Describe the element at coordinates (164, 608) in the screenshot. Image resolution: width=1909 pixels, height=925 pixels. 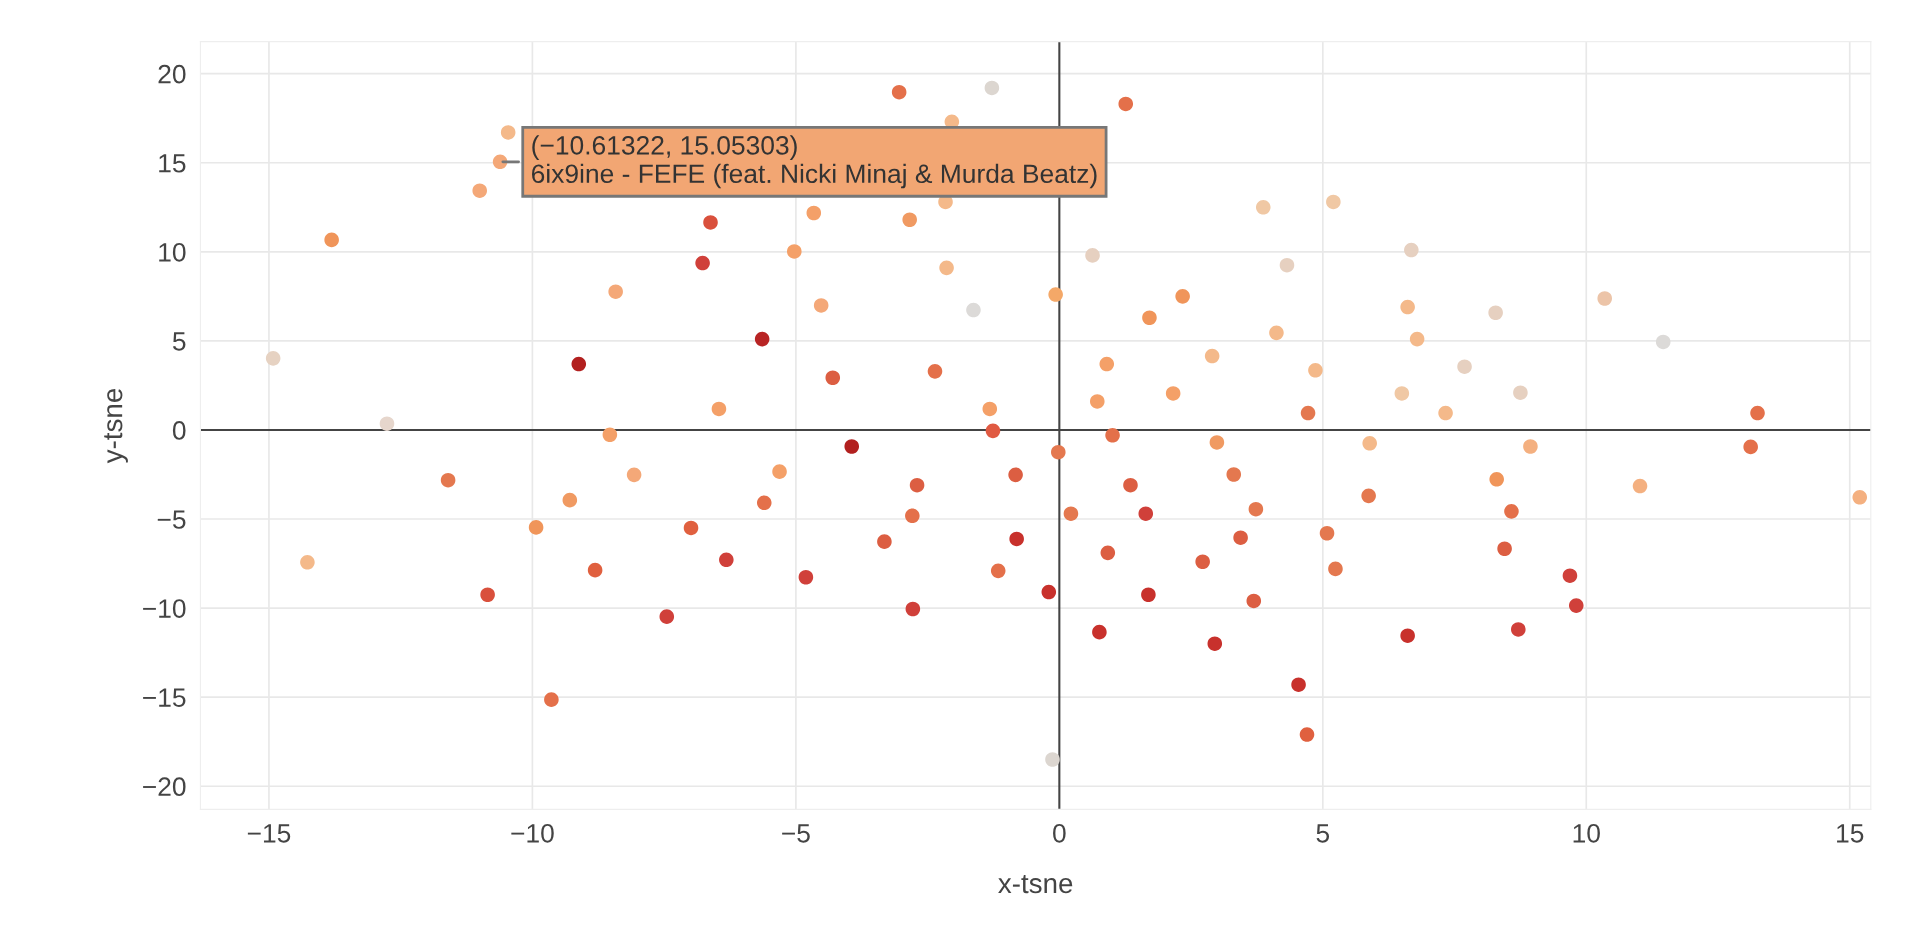
I see `y-tick-label: −10` at that location.